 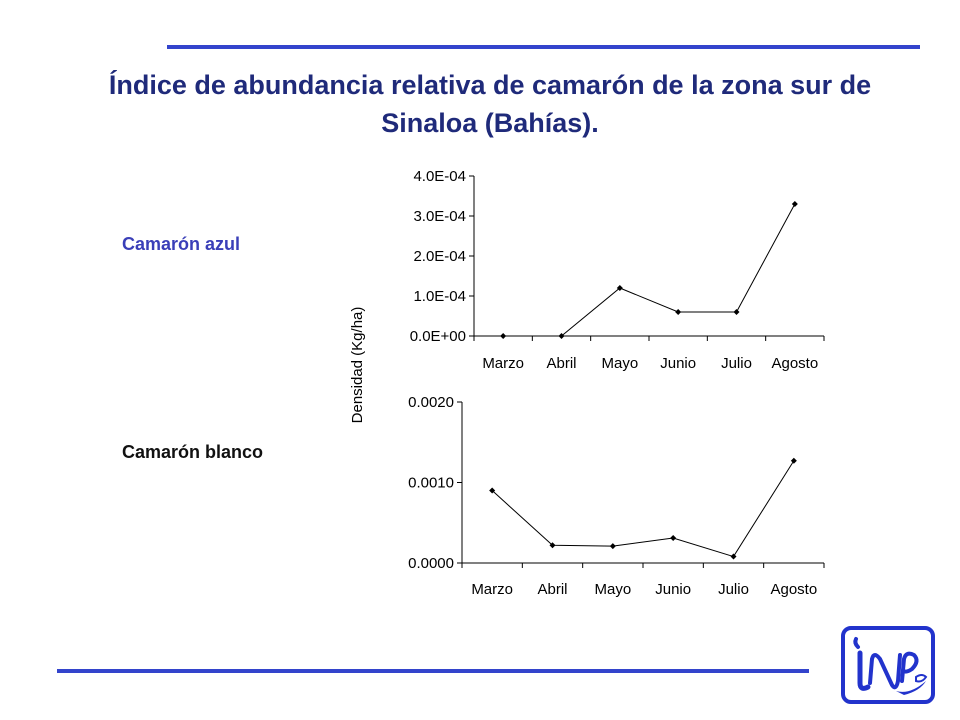 What do you see at coordinates (439, 296) in the screenshot?
I see `chart0-ytick-label: 1.0E-04` at bounding box center [439, 296].